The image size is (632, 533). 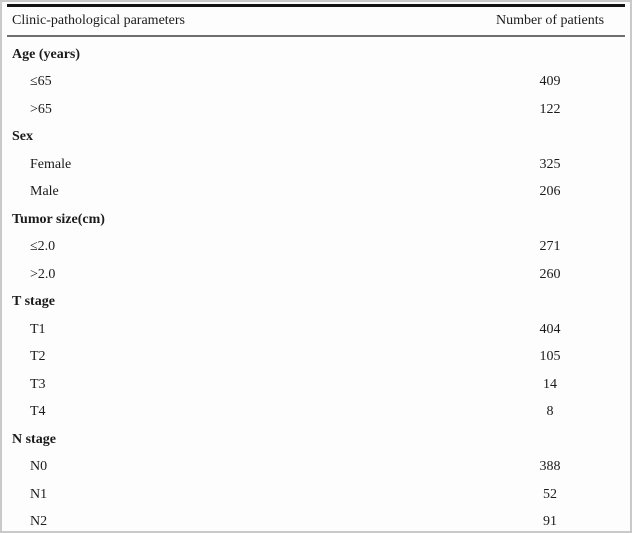 I want to click on row-item-t1: T1 404, so click(x=316, y=330).